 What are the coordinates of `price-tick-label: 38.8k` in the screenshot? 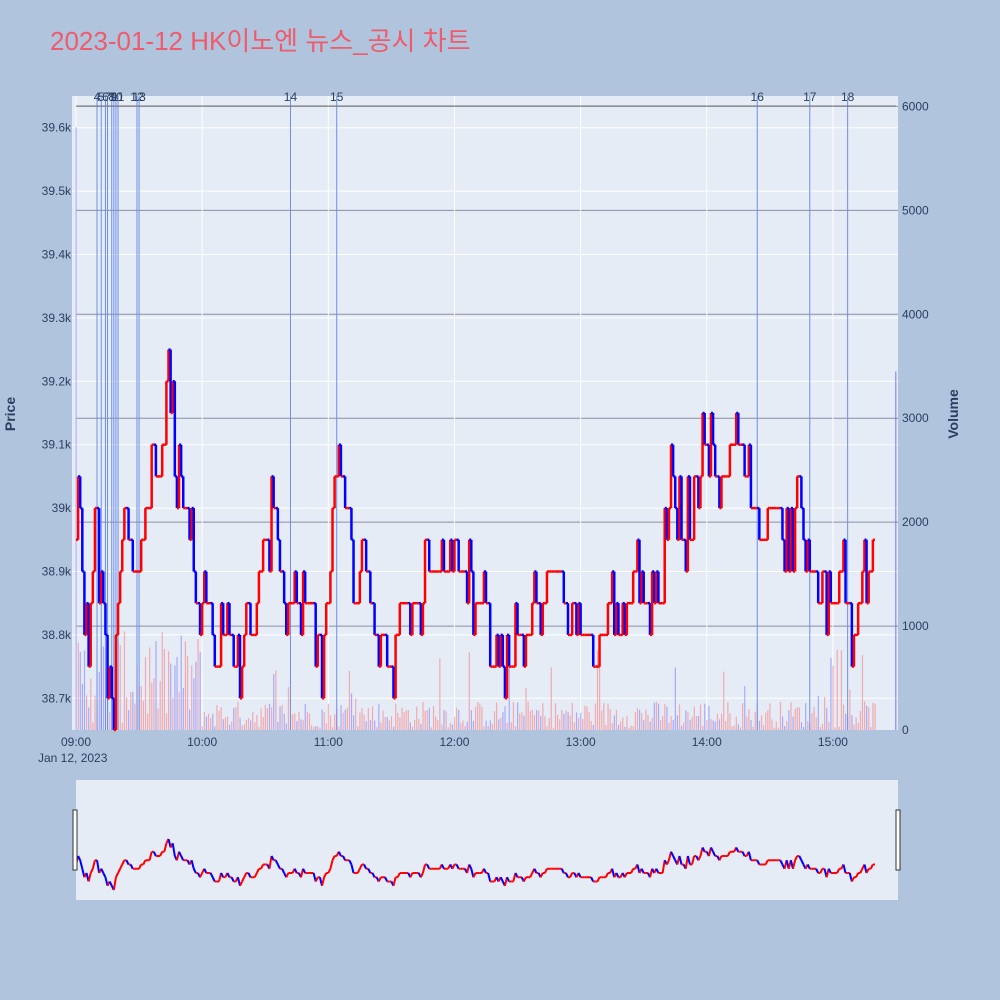 It's located at (57, 635).